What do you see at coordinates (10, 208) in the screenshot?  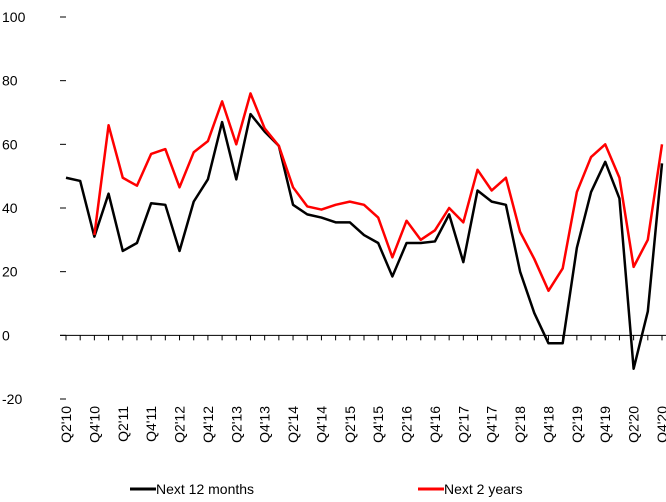 I see `y-tick-label: 40` at bounding box center [10, 208].